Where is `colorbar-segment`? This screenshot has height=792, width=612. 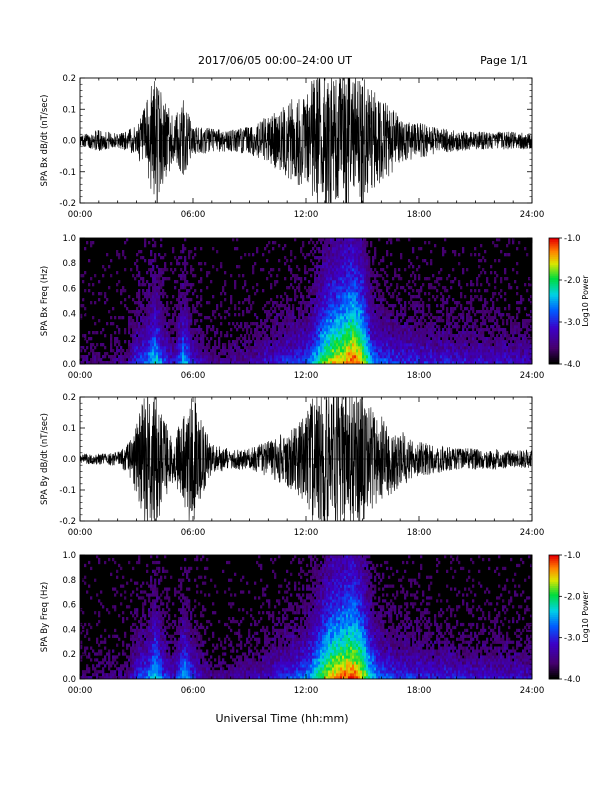
colorbar-segment is located at coordinates (554, 296).